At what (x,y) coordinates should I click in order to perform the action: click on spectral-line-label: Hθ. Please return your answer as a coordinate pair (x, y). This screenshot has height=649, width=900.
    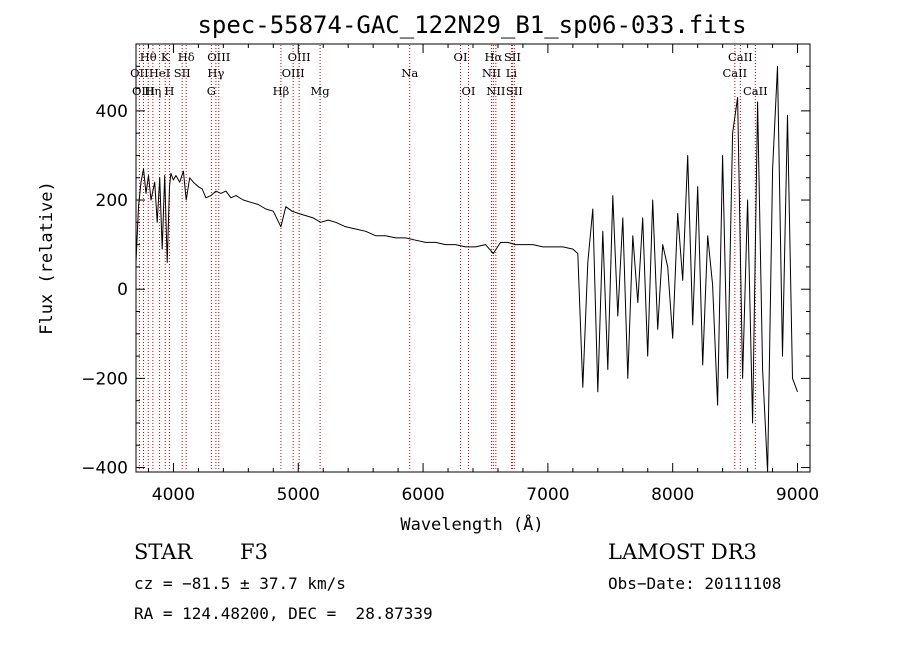
    Looking at the image, I should click on (148, 57).